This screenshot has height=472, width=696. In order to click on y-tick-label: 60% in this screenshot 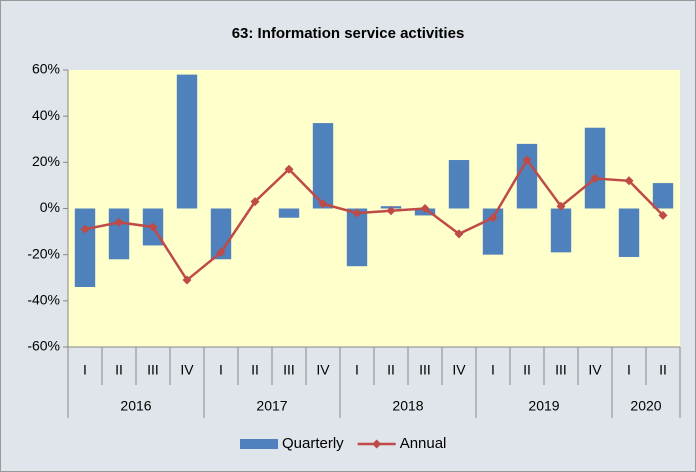, I will do `click(46, 69)`.